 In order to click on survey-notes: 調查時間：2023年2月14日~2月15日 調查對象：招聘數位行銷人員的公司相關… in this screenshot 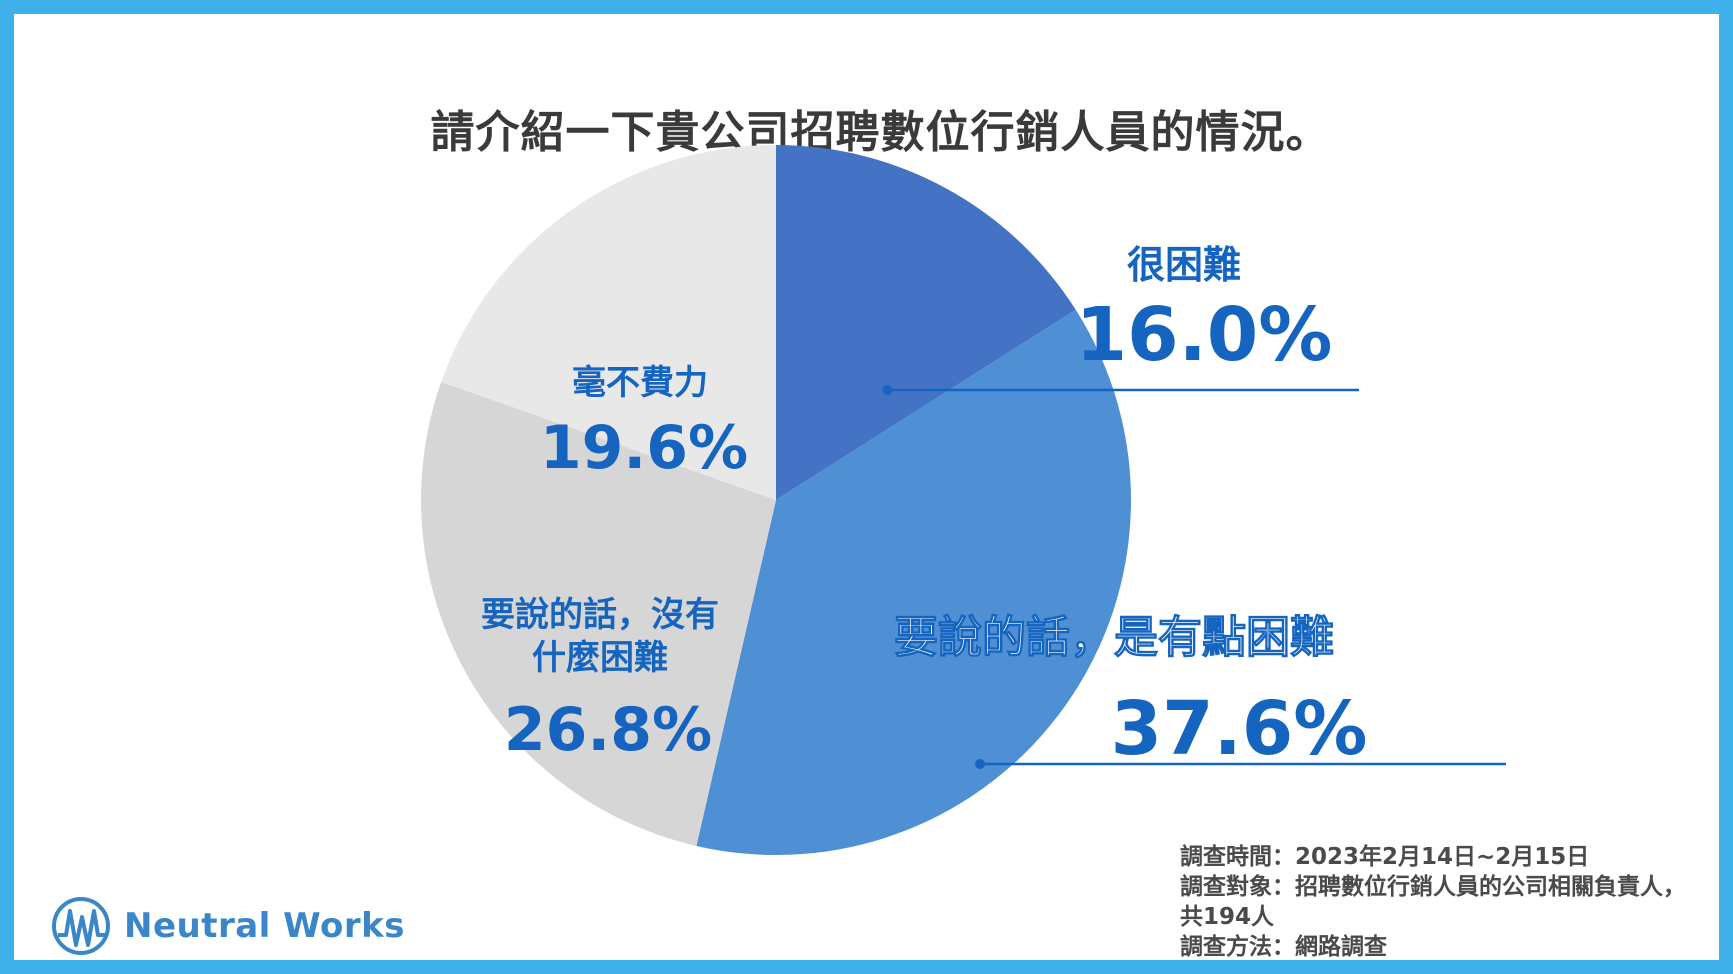, I will do `click(1440, 902)`.